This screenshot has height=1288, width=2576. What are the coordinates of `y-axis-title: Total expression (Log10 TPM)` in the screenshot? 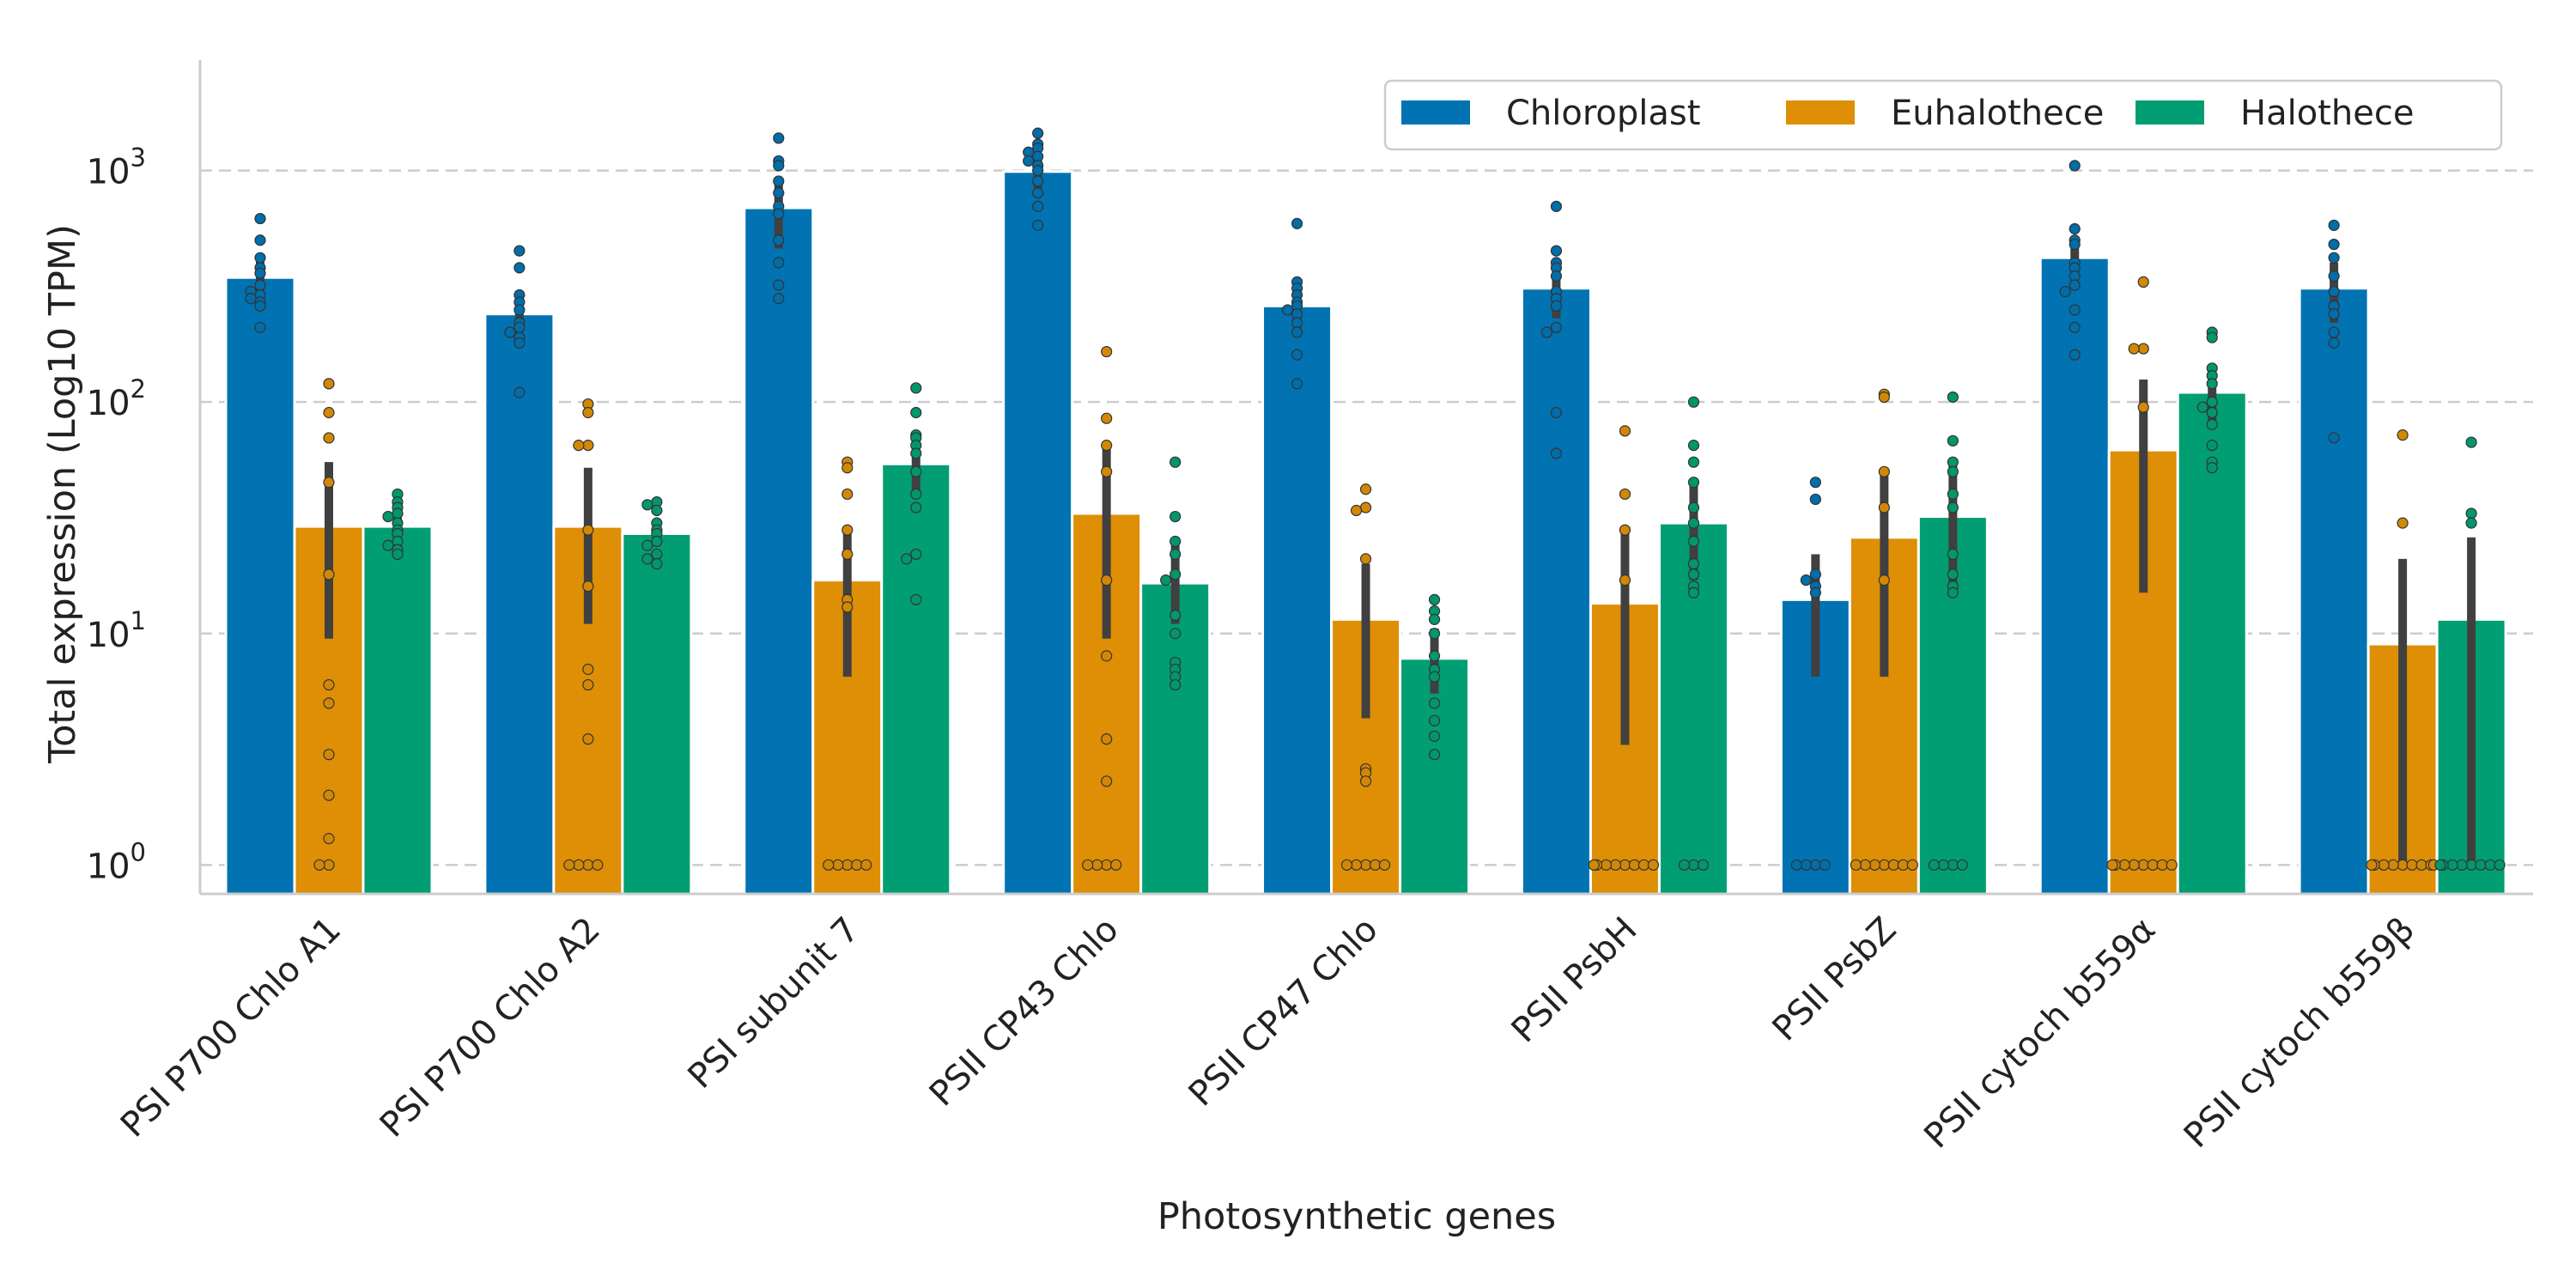 It's located at (62, 494).